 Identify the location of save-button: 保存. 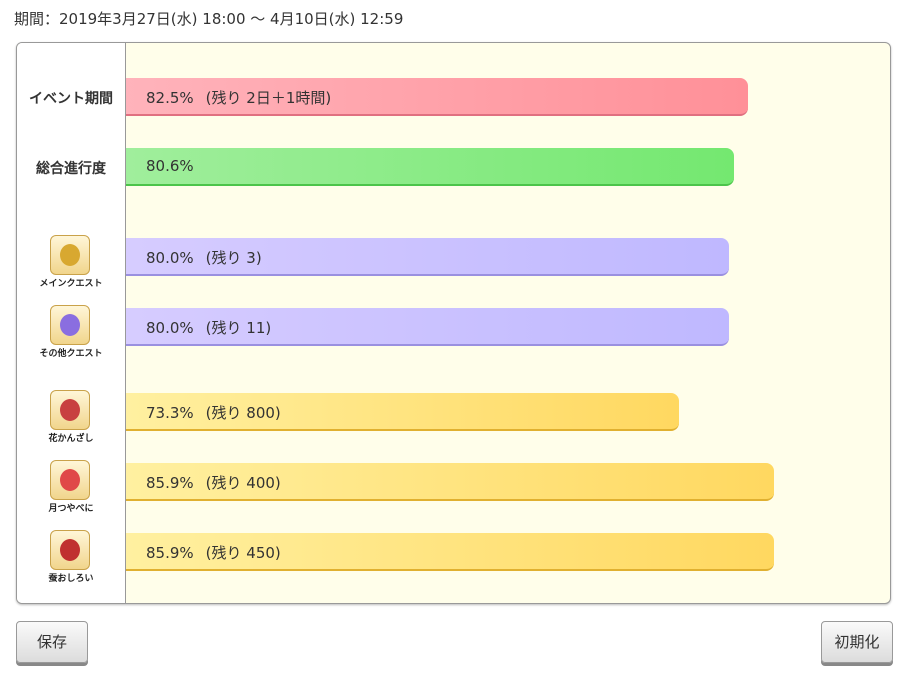
(52, 642).